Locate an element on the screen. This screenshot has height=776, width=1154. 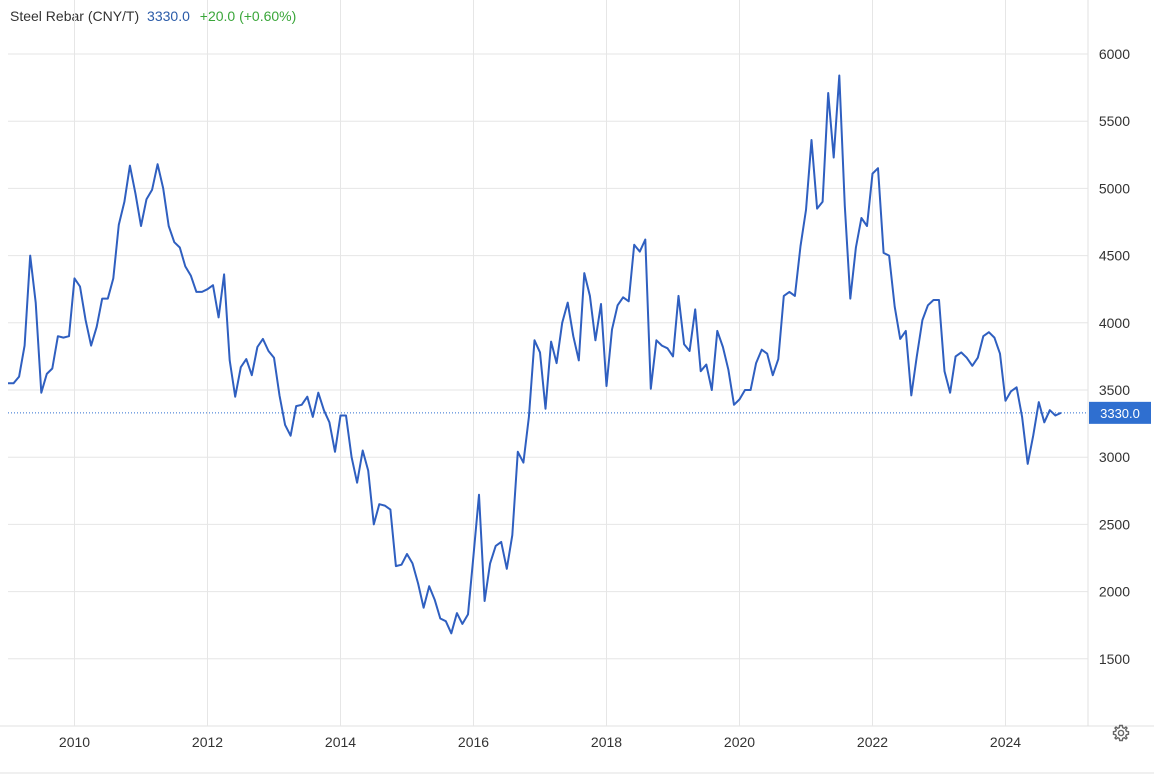
price-change: +20.0 (+0.60%) is located at coordinates (248, 16).